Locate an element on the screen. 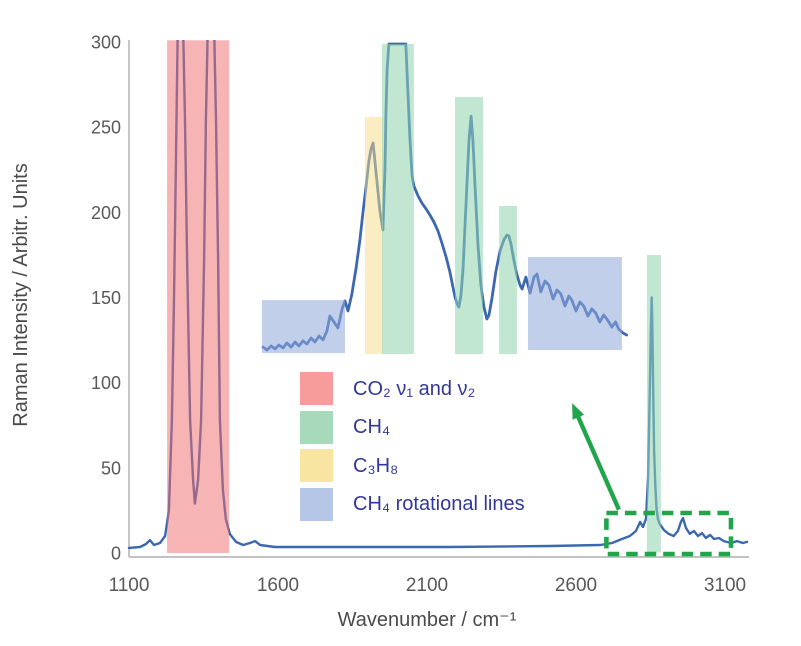 This screenshot has height=646, width=801. legend-item-3: CH₄ rotational lines is located at coordinates (412, 504).